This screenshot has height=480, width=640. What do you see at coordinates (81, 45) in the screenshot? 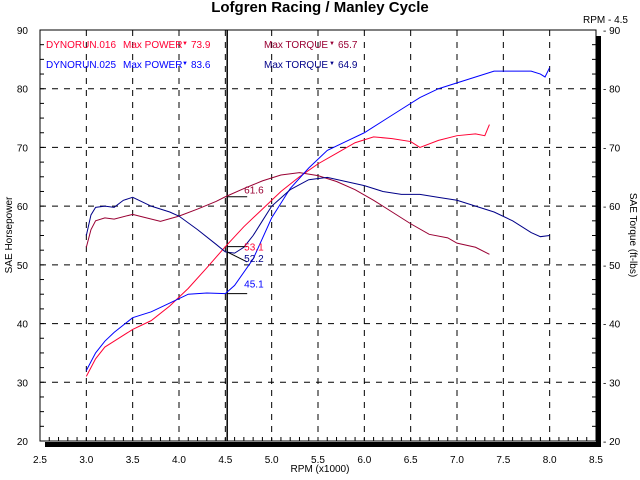
I see `legend-run-name: DYNORUN.016` at bounding box center [81, 45].